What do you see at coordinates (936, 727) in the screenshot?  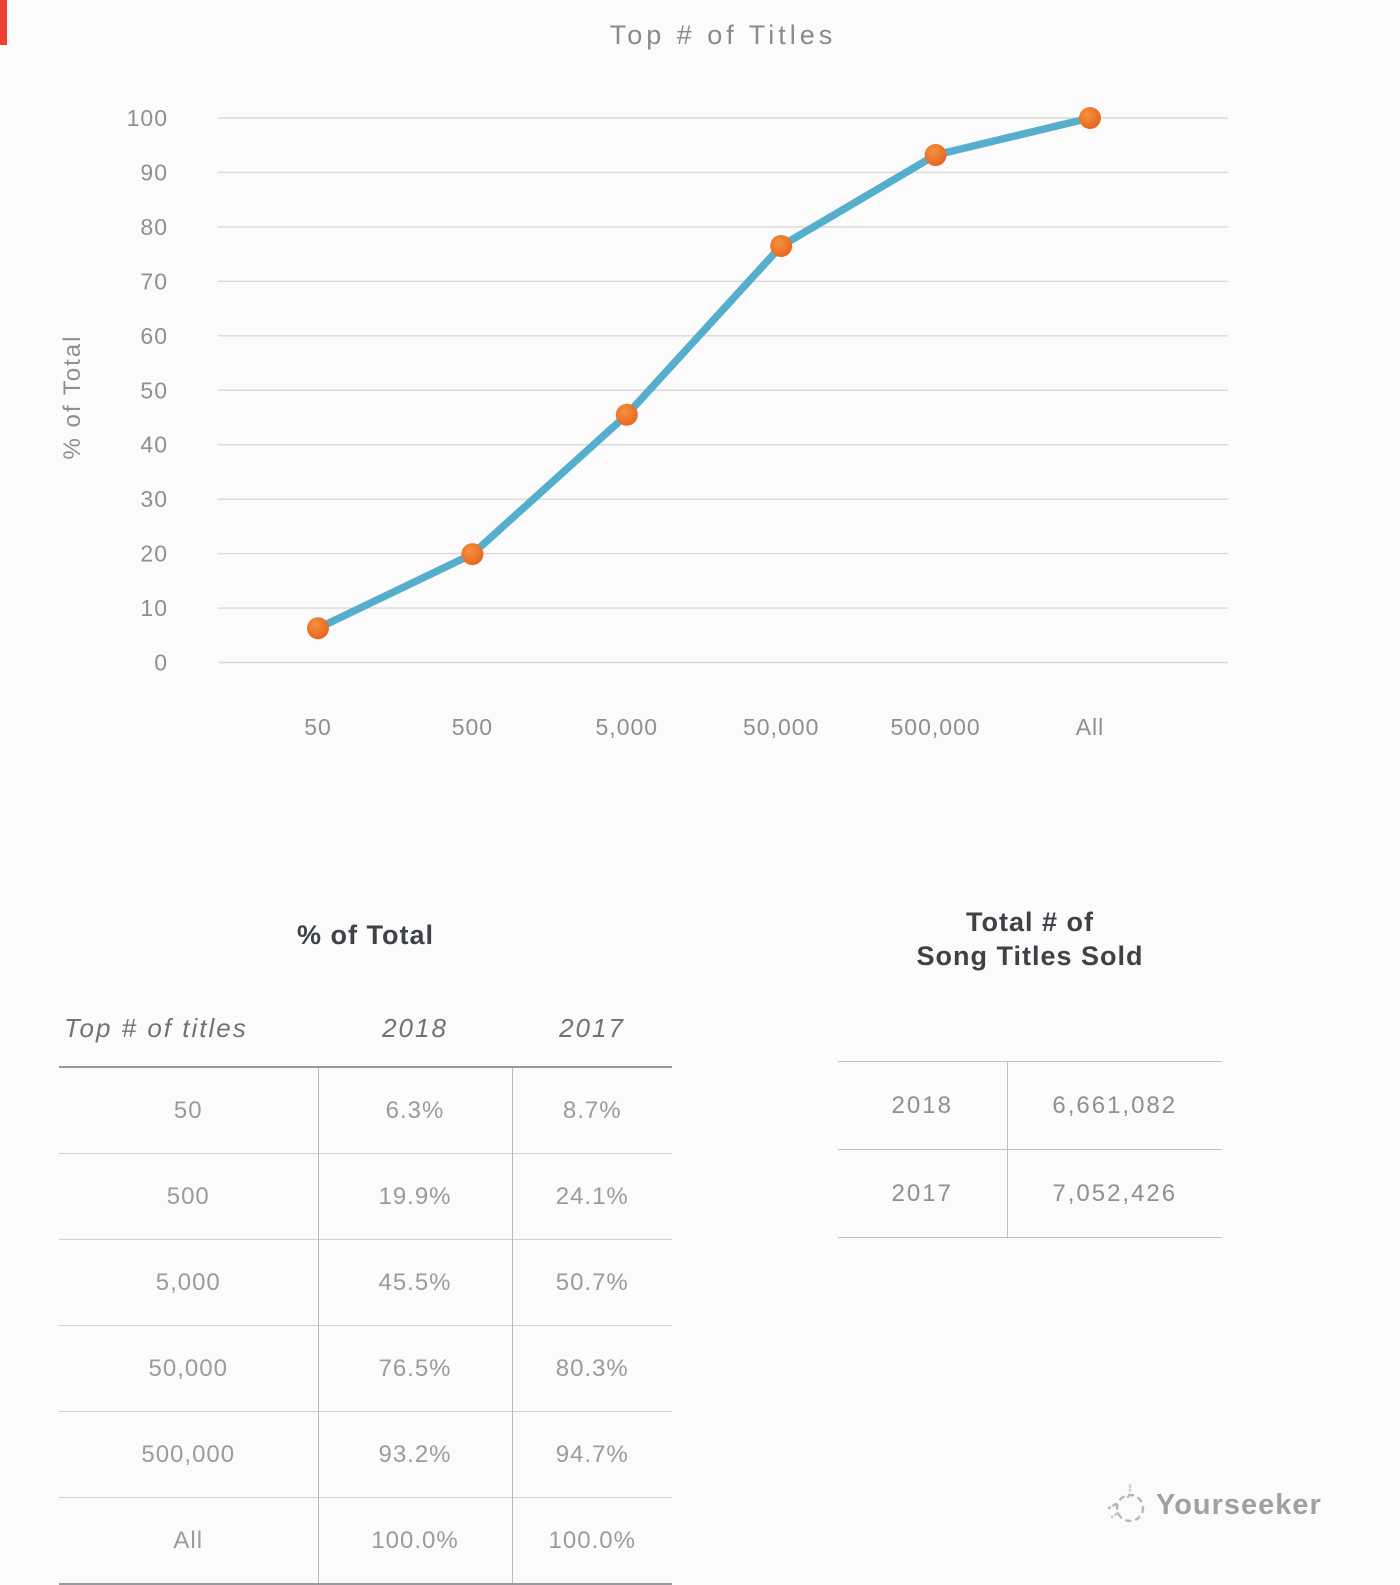 I see `x-tick-label: 500,000` at bounding box center [936, 727].